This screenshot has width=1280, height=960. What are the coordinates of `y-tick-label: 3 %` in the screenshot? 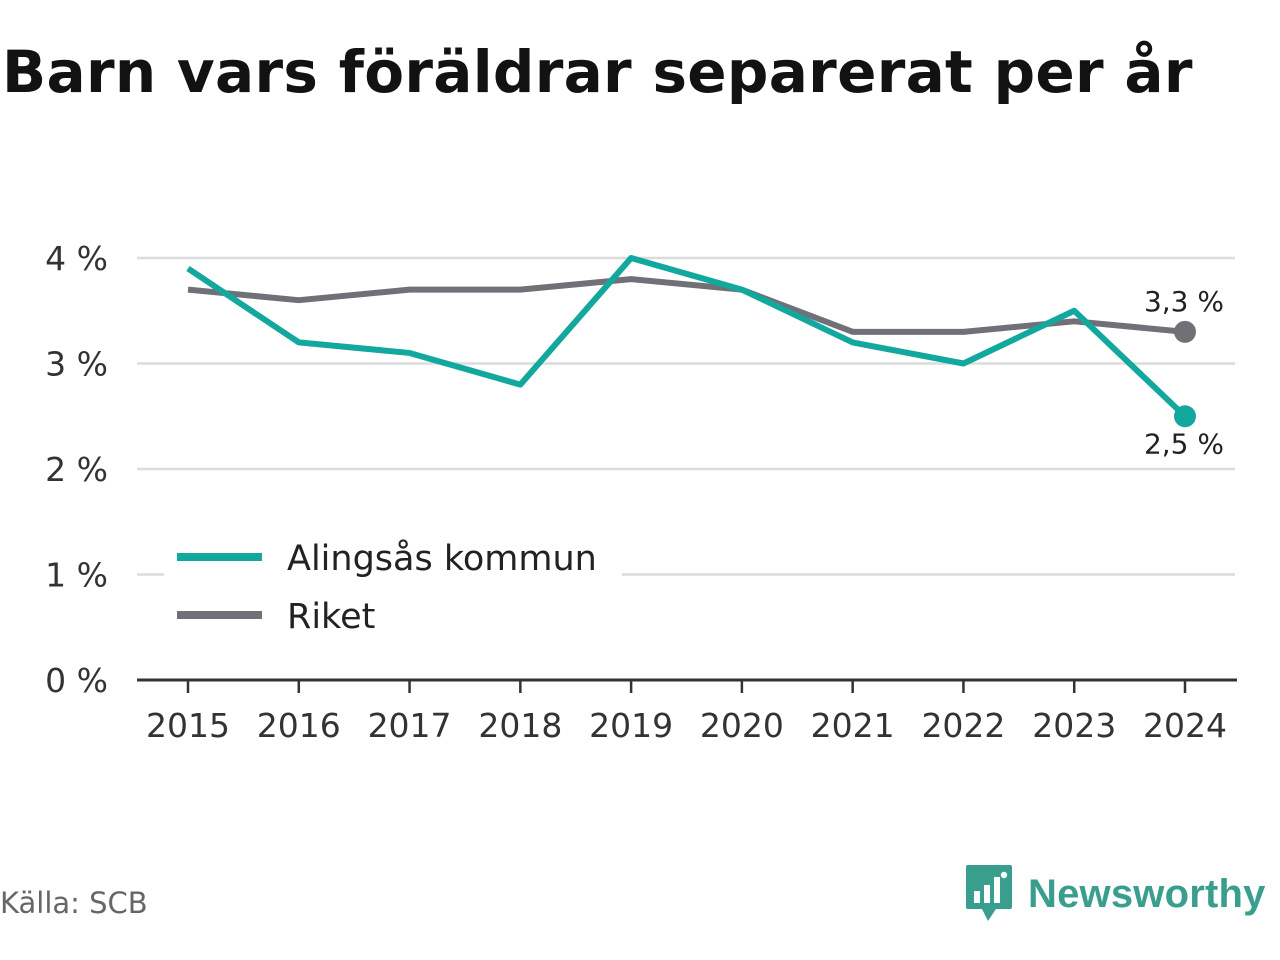 It's located at (76, 364).